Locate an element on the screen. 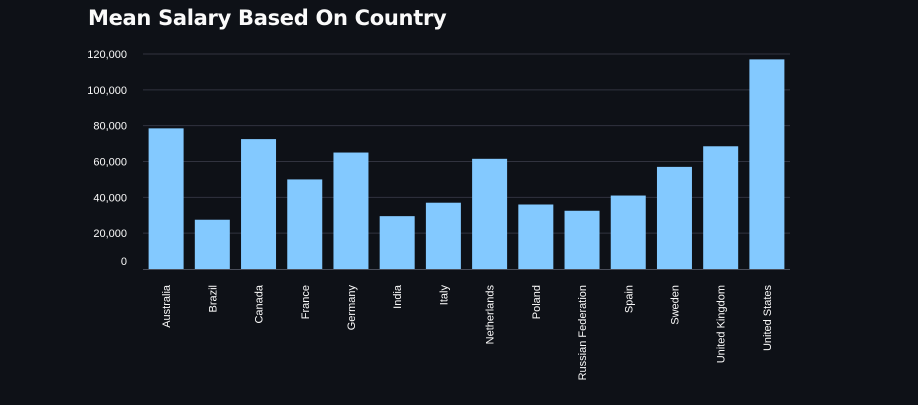 The width and height of the screenshot is (918, 405). y-tick-label: 60,000 is located at coordinates (110, 163).